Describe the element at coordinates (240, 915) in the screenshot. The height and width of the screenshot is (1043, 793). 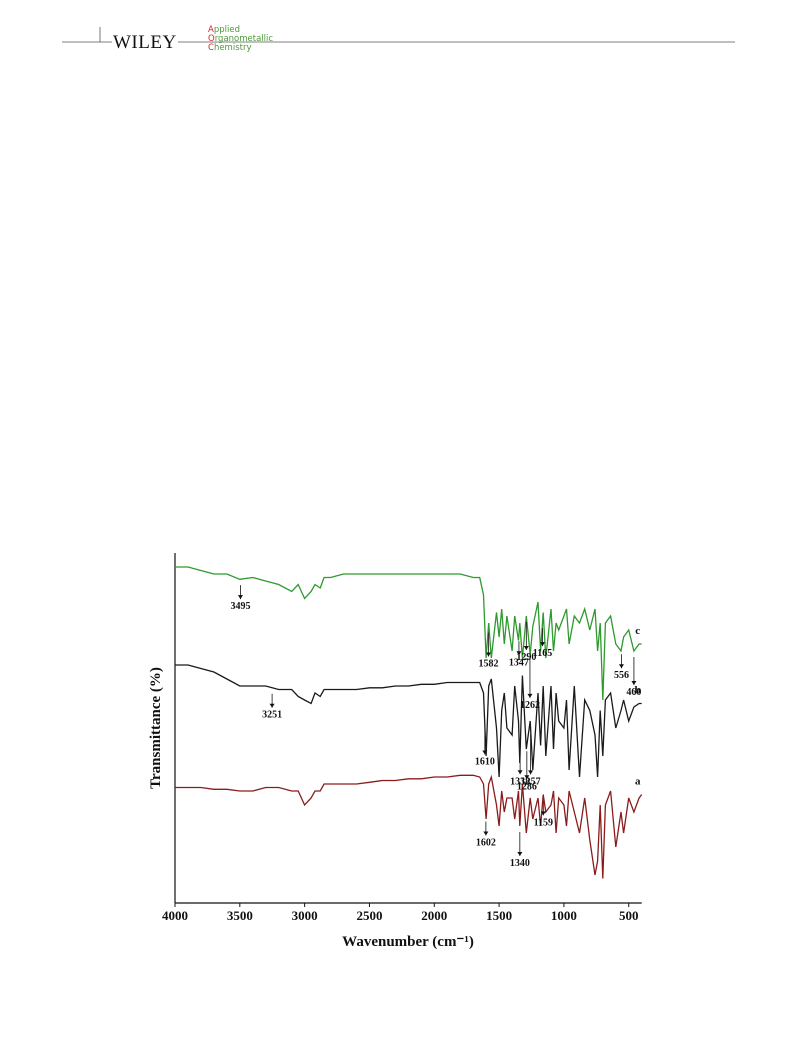
I see `x-tick-label: 3500` at that location.